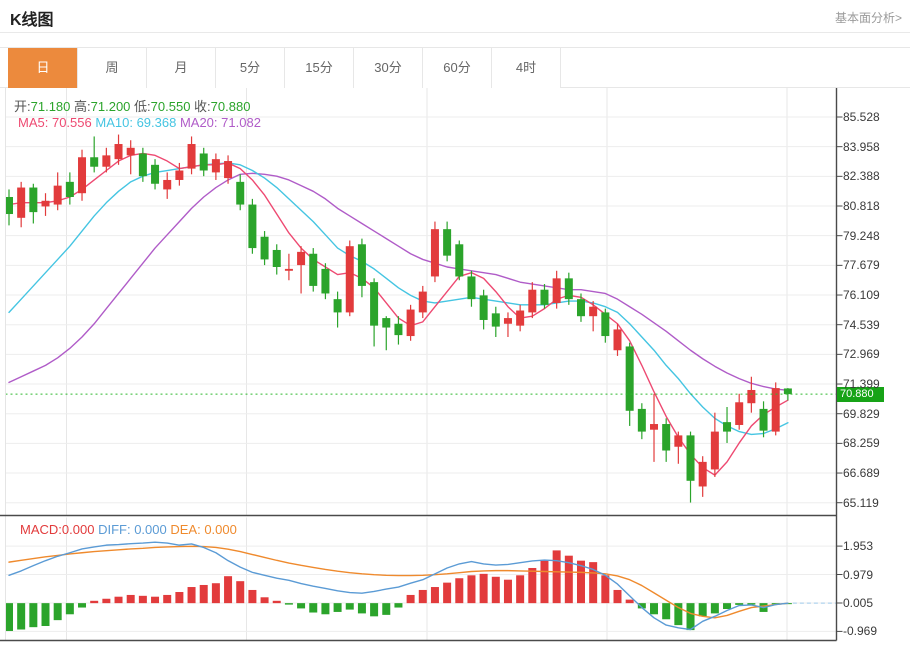 The width and height of the screenshot is (910, 651). What do you see at coordinates (861, 117) in the screenshot?
I see `price-axis-tick: 85.528` at bounding box center [861, 117].